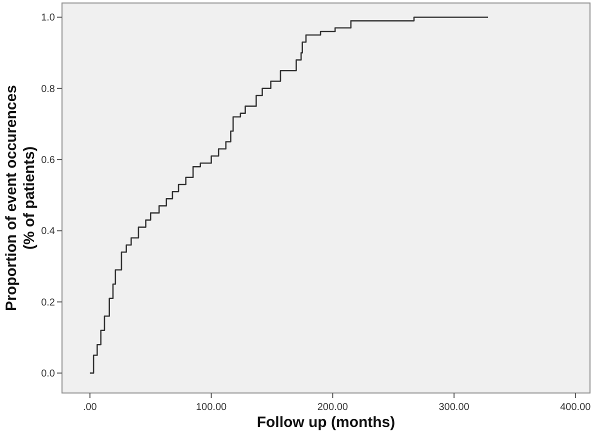 The height and width of the screenshot is (435, 600). Describe the element at coordinates (212, 407) in the screenshot. I see `x-tick-label: 100.00` at that location.